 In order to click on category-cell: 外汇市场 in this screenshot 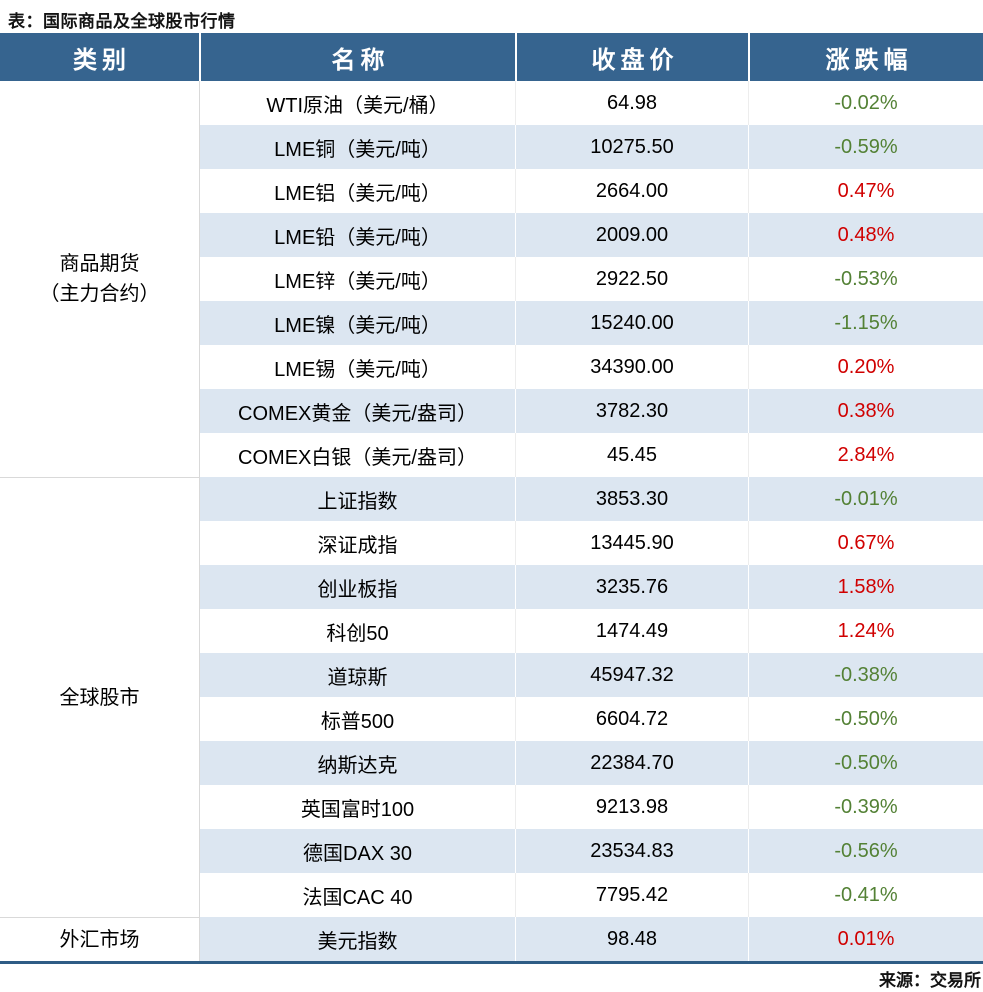, I will do `click(99, 939)`.